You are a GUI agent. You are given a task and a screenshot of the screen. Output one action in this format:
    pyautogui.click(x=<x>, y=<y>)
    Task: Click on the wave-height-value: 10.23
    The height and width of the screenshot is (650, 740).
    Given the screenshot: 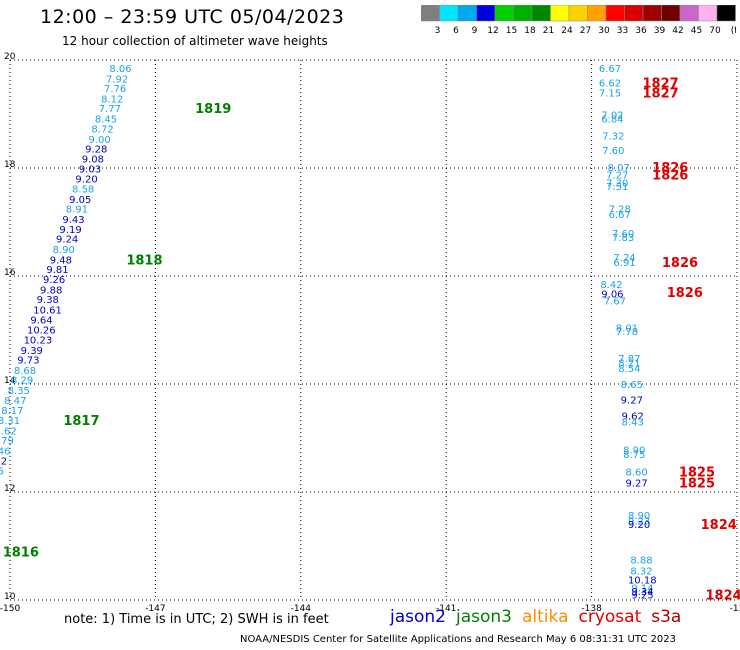 What is the action you would take?
    pyautogui.click(x=38, y=341)
    